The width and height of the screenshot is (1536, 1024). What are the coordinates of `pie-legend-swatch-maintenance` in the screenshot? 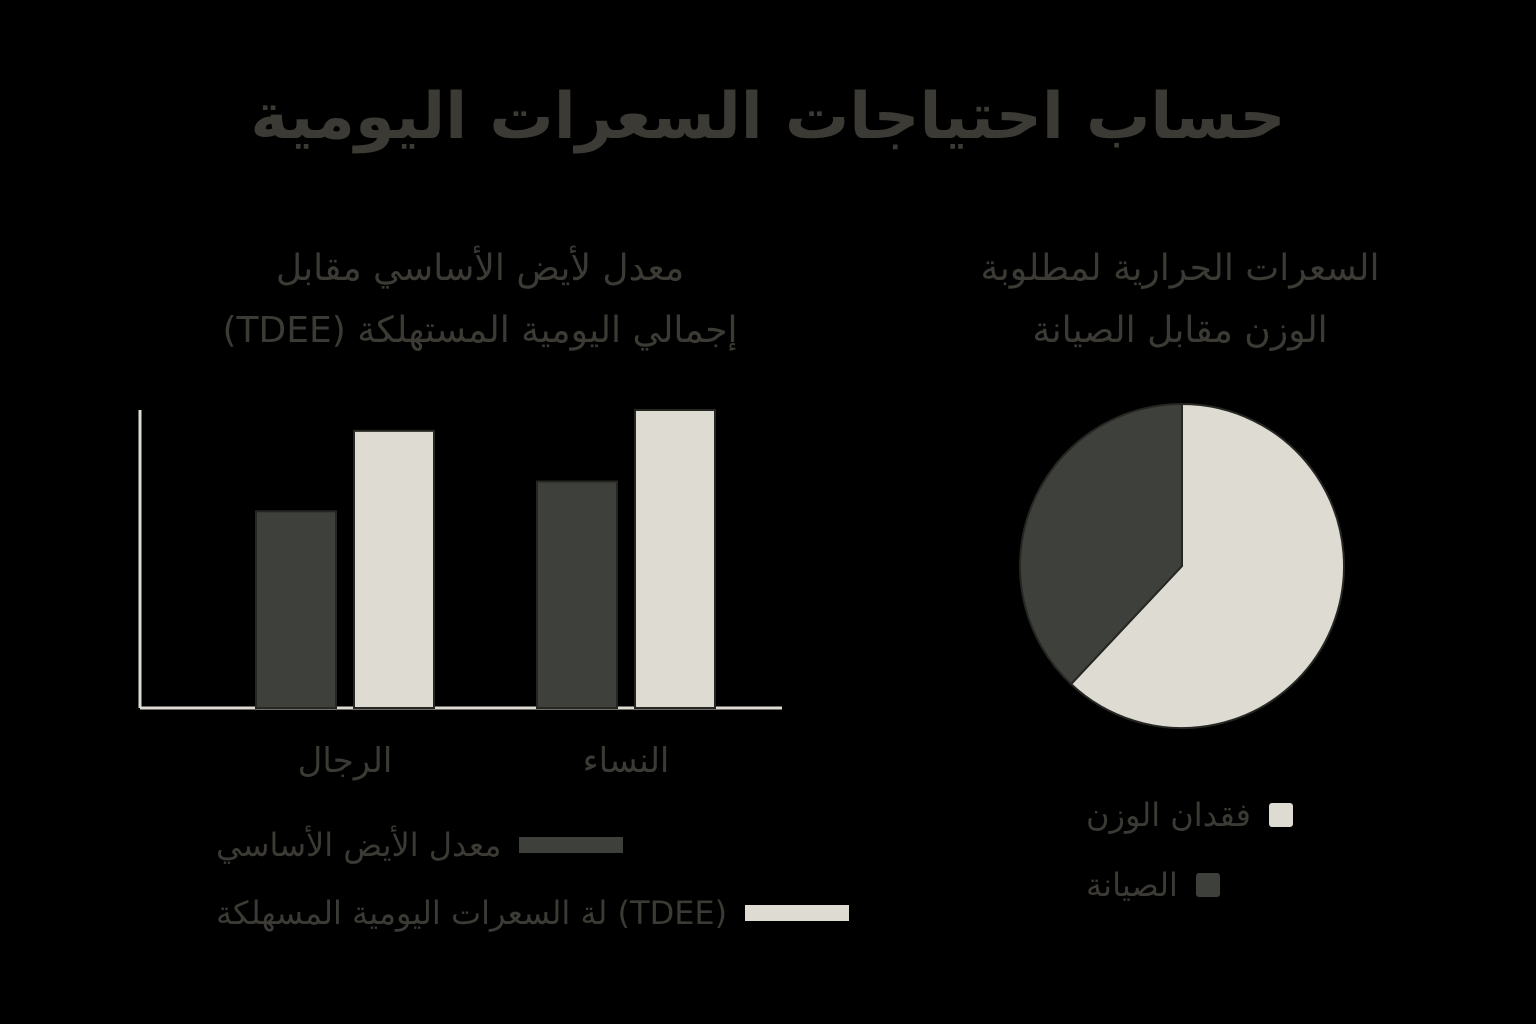 It's located at (1207, 885).